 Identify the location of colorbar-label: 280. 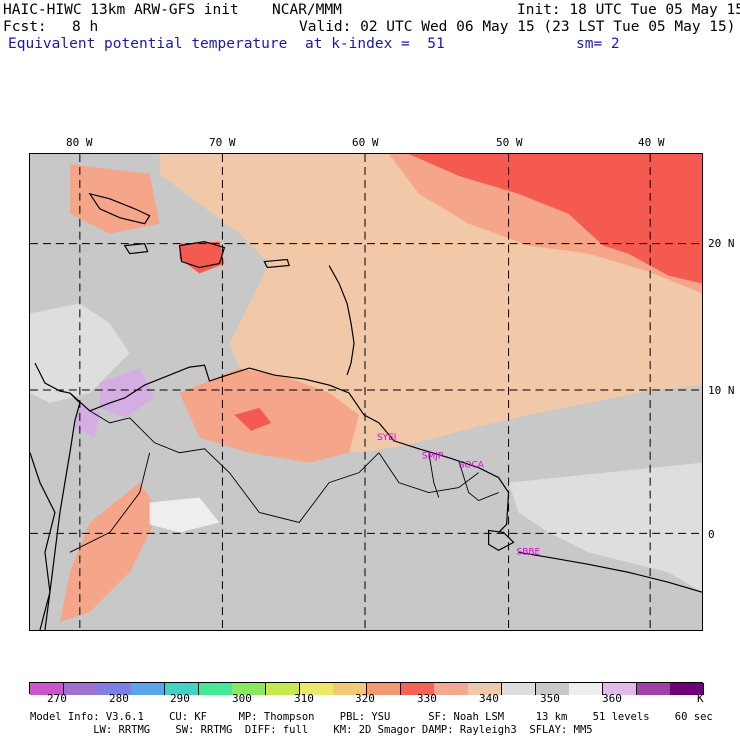
(119, 698).